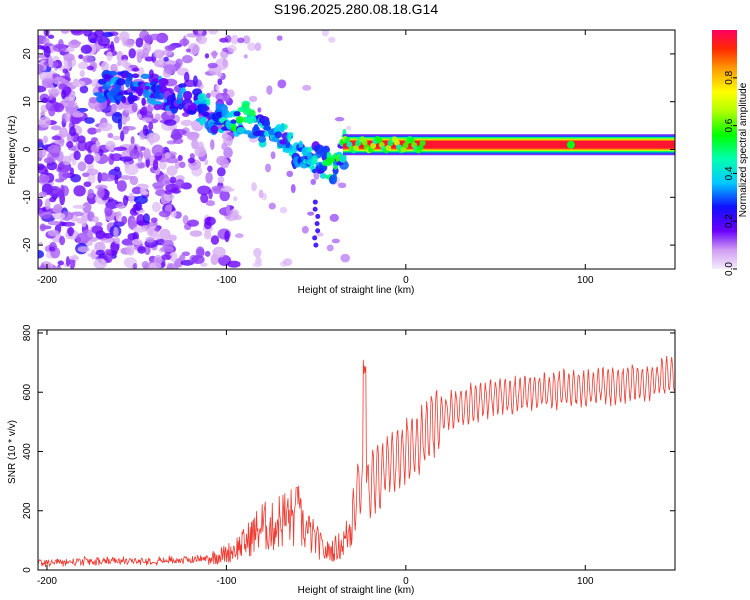  What do you see at coordinates (730, 173) in the screenshot?
I see `colorbar-ticks: 0.0 0.2 0.4 0.6 0.8` at bounding box center [730, 173].